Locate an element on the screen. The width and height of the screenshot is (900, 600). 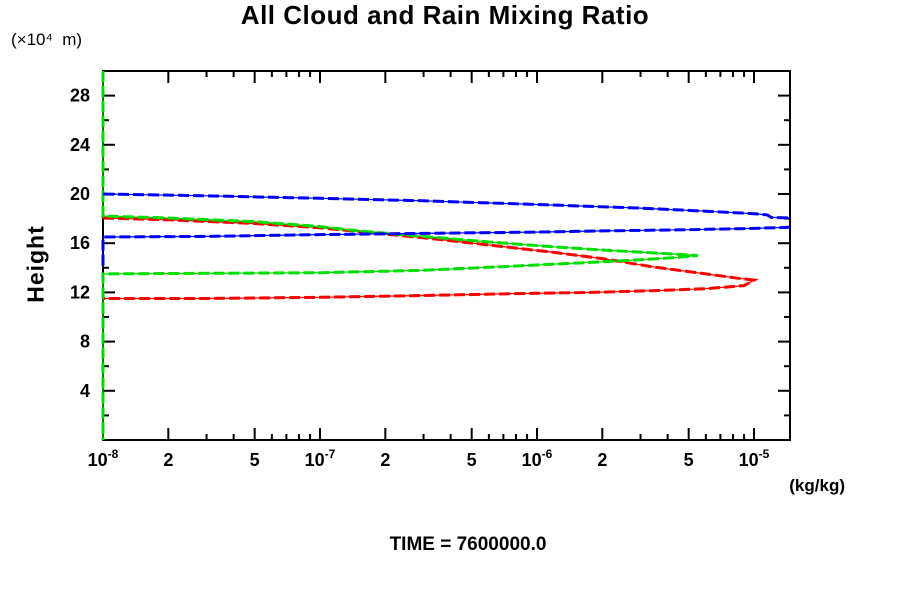
time-label: TIME = 7600000.0 is located at coordinates (468, 544).